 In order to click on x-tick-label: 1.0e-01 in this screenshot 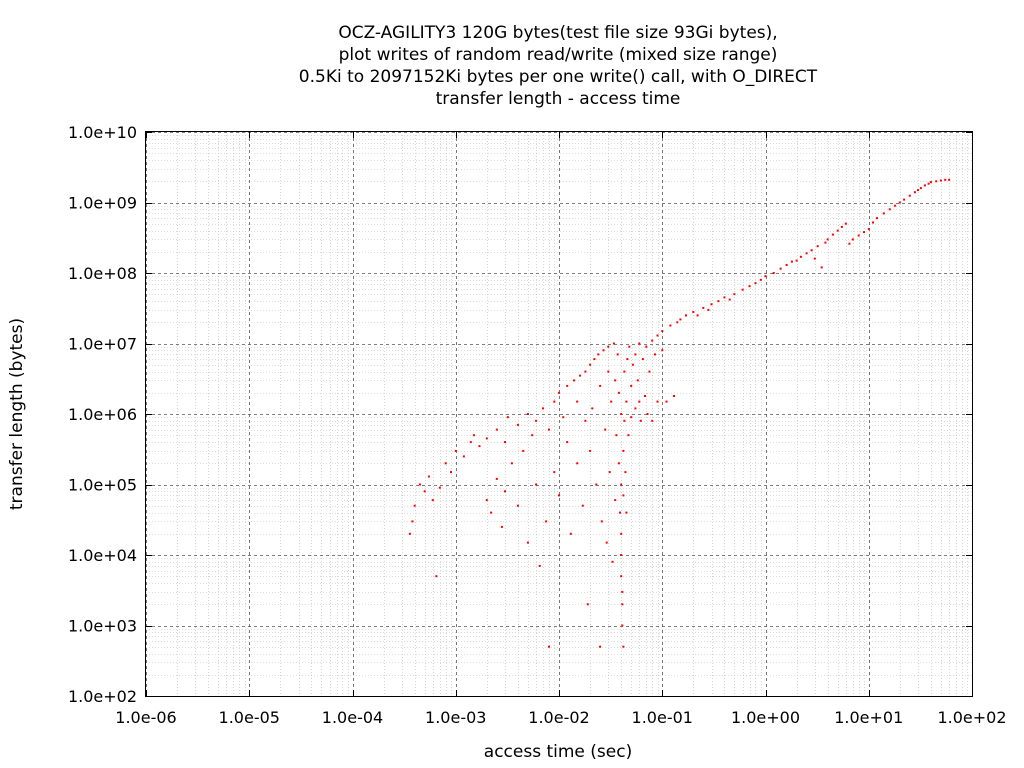, I will do `click(662, 717)`.